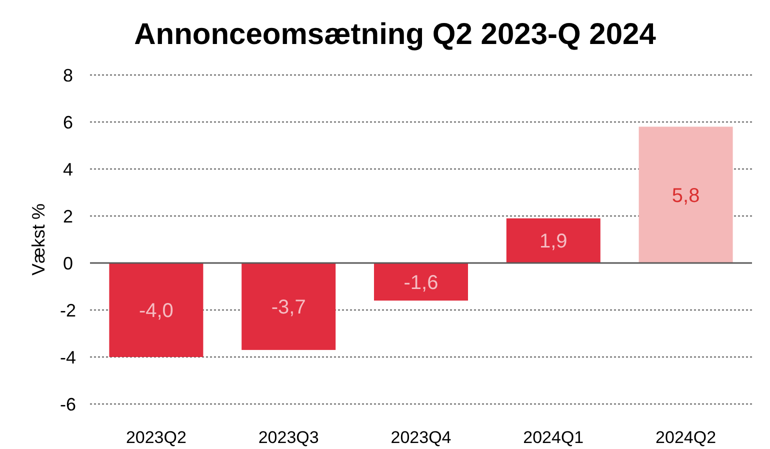  I want to click on data-label: -4,0, so click(156, 311).